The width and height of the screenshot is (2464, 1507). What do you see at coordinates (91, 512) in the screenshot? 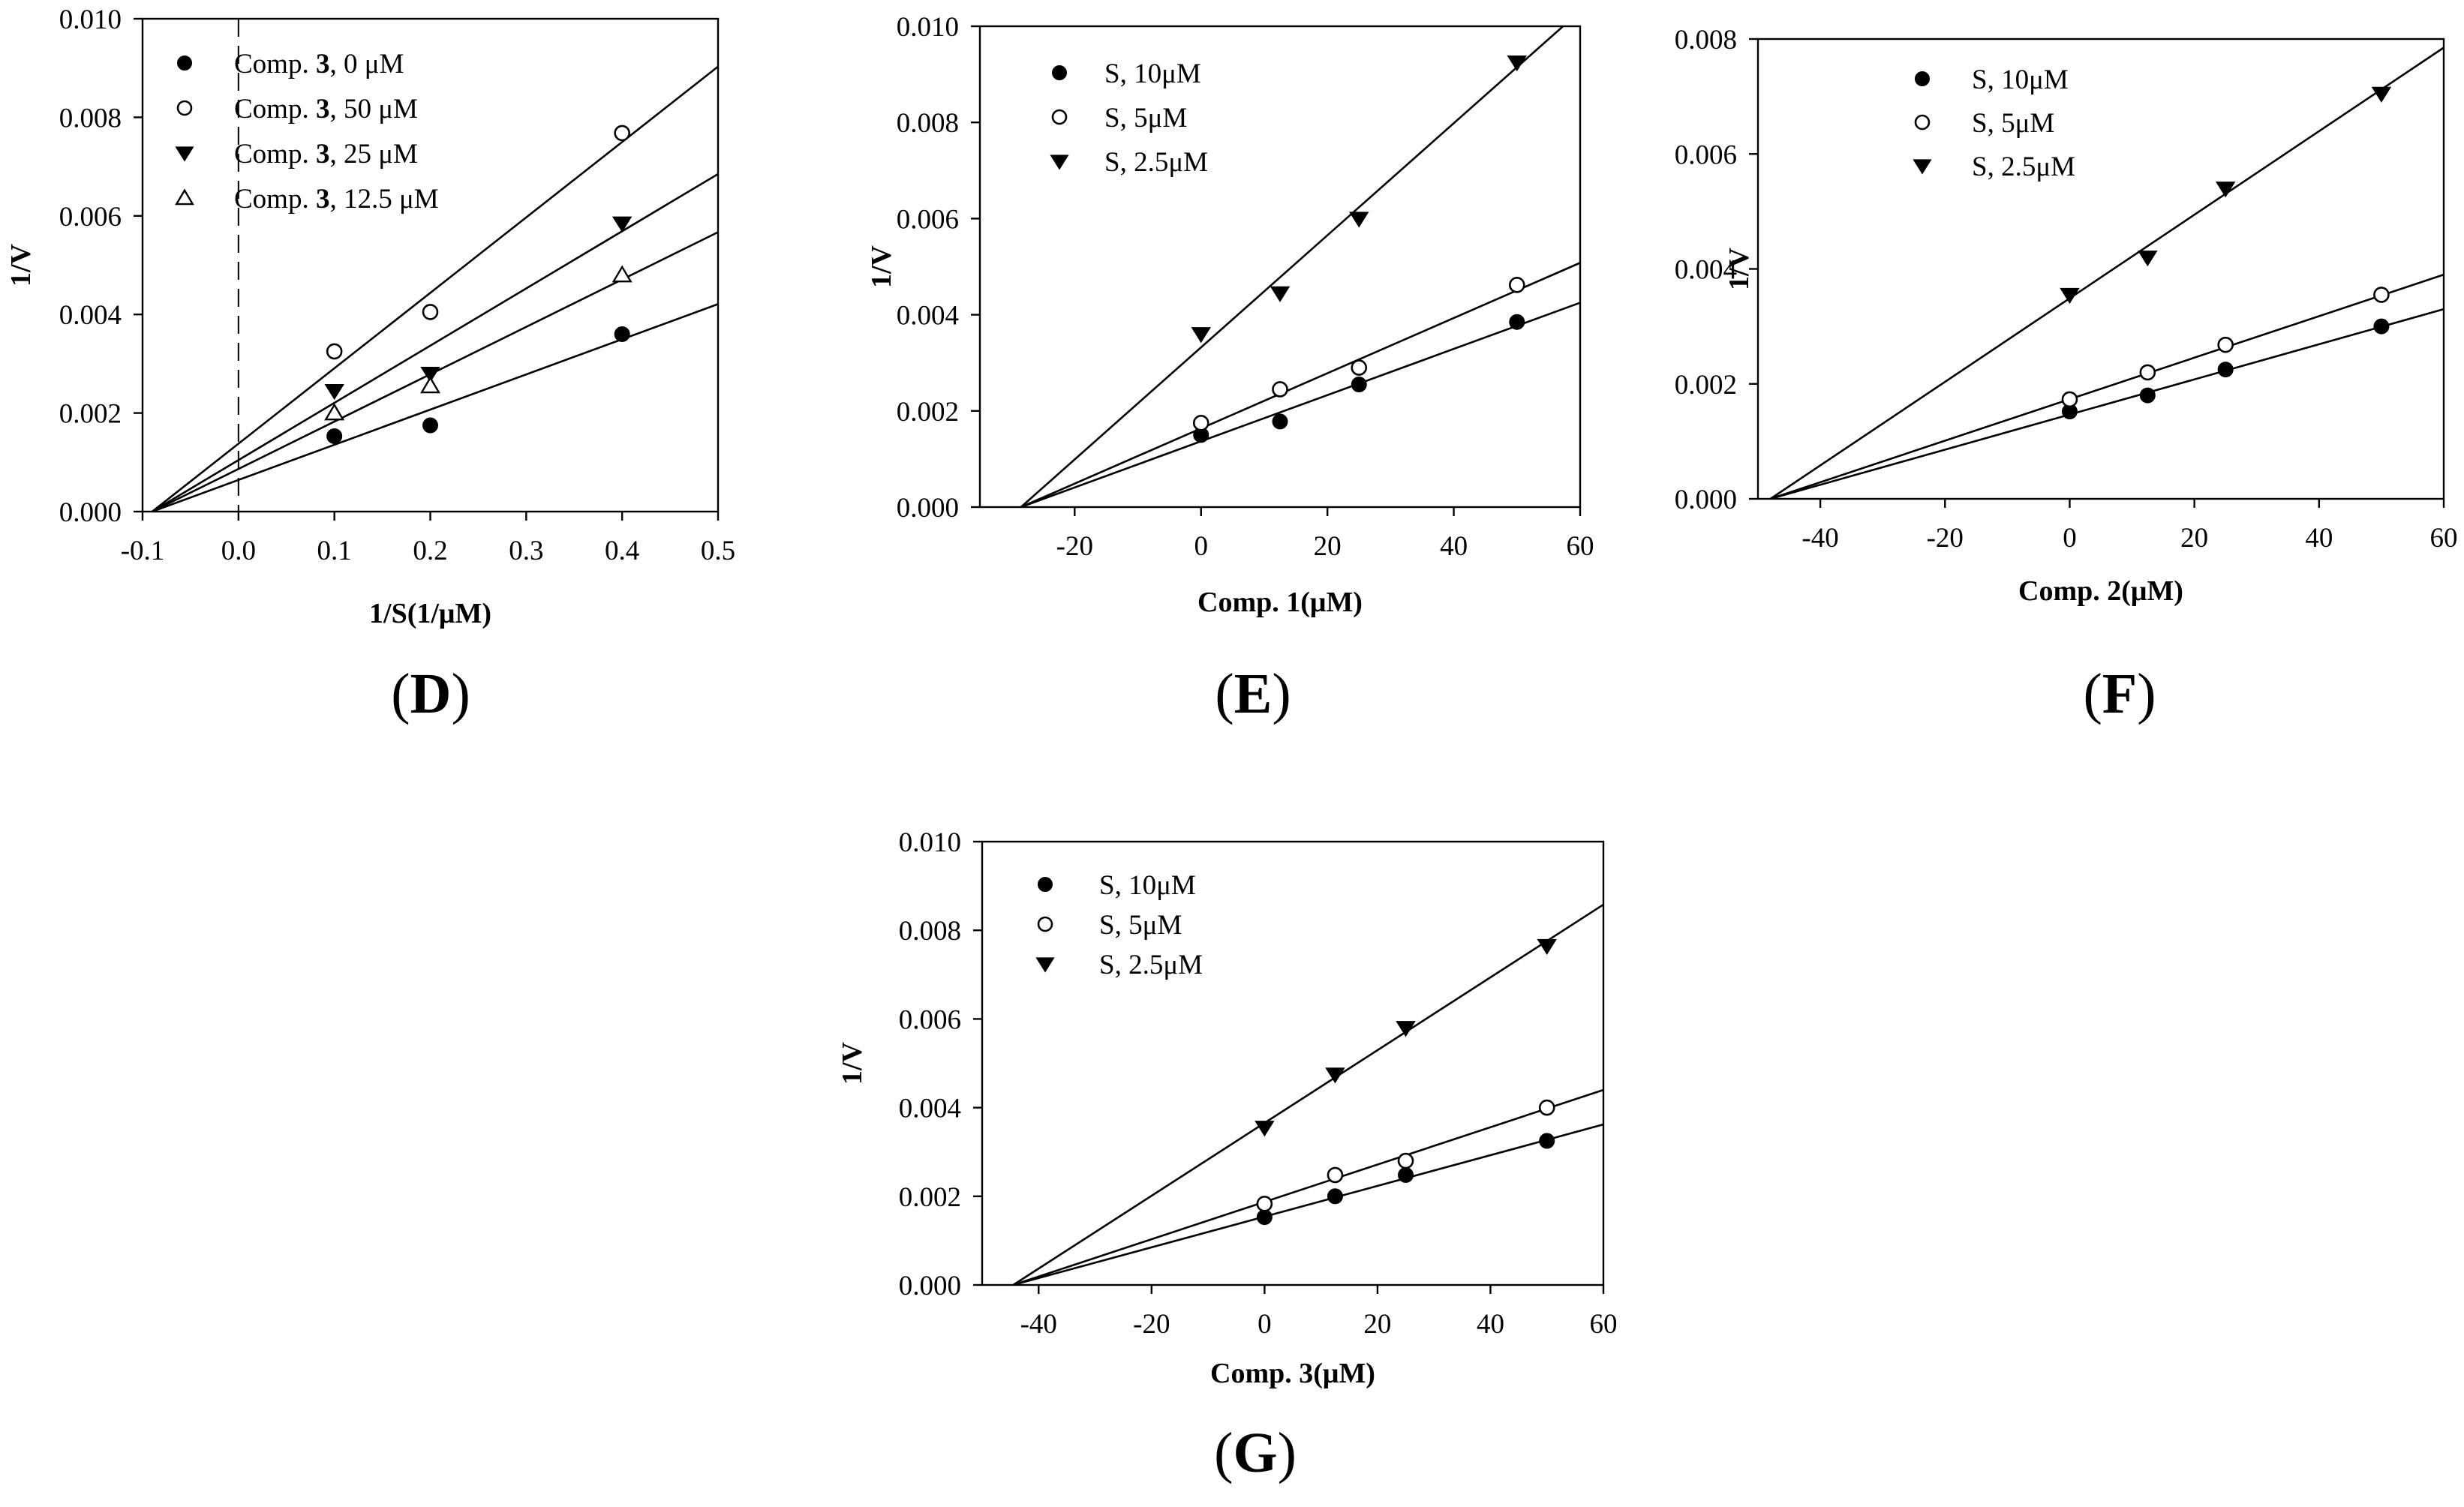
I see `y-tick-label: 0.000` at bounding box center [91, 512].